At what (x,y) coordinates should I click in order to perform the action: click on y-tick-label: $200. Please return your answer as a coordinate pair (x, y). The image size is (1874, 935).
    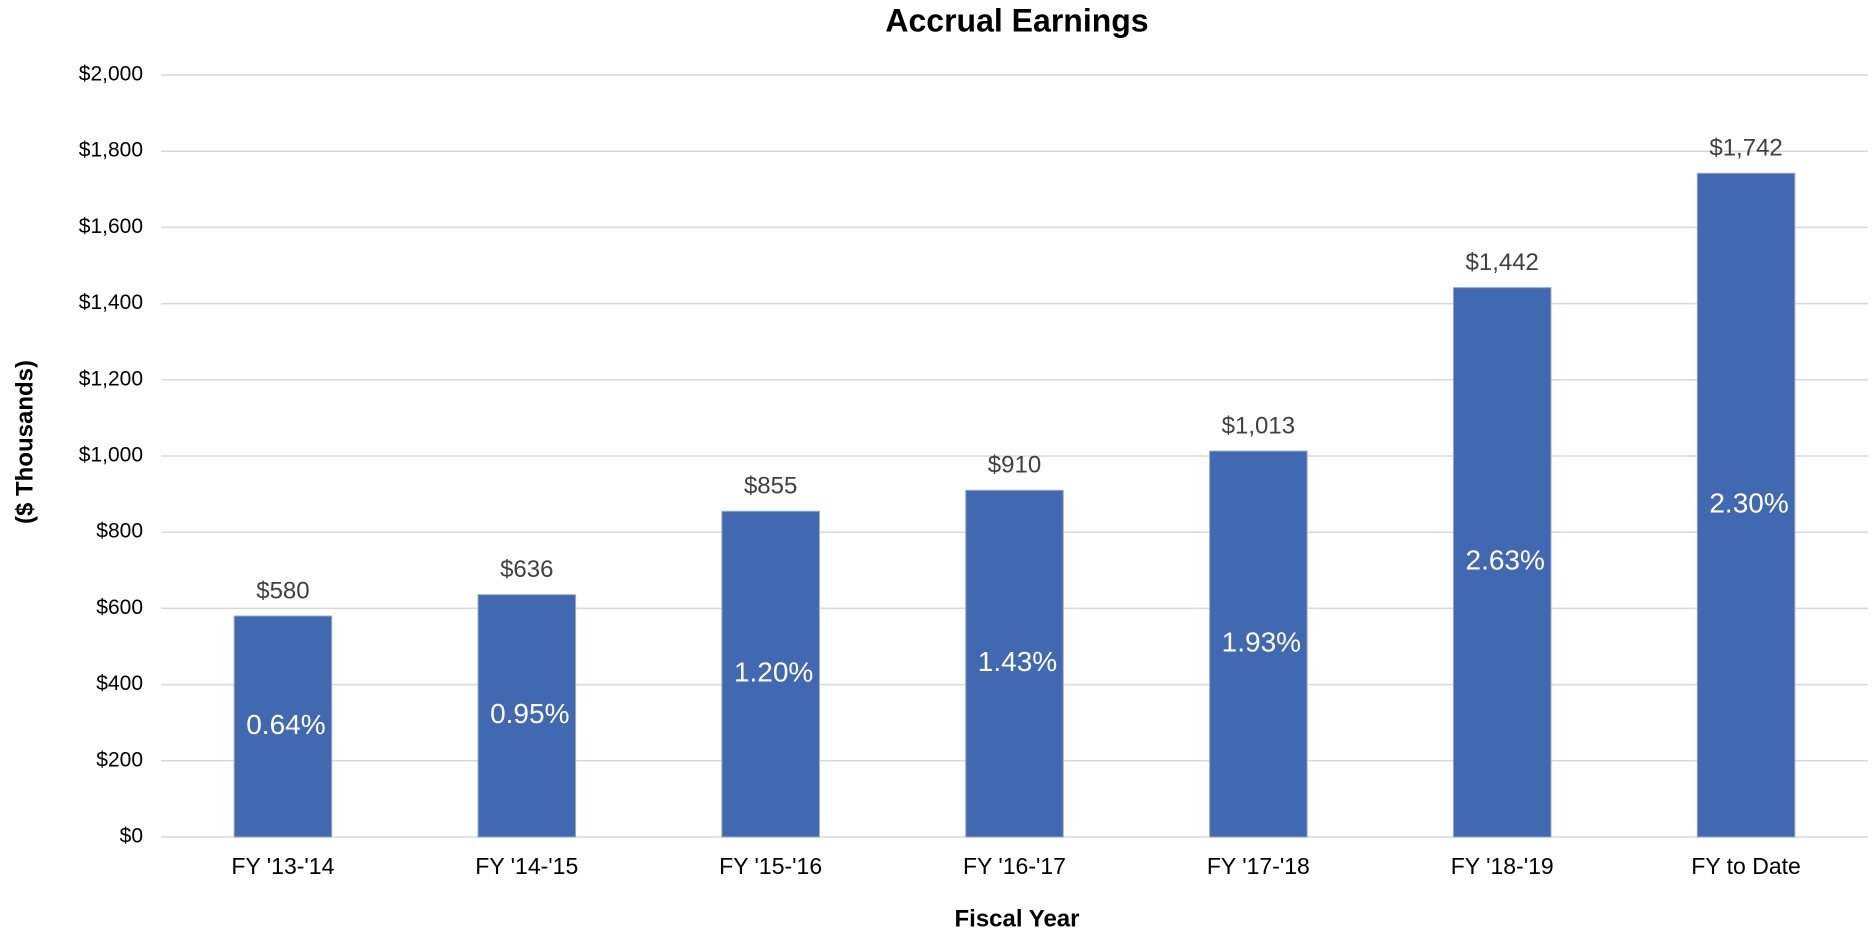
    Looking at the image, I should click on (119, 759).